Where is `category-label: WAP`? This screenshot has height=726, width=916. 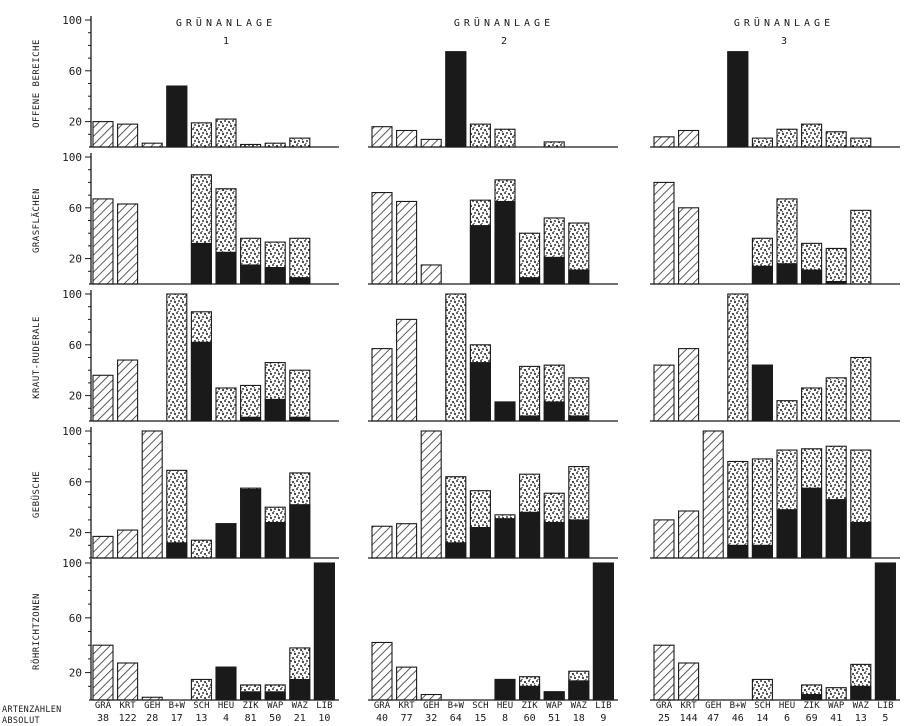 category-label: WAP is located at coordinates (836, 706).